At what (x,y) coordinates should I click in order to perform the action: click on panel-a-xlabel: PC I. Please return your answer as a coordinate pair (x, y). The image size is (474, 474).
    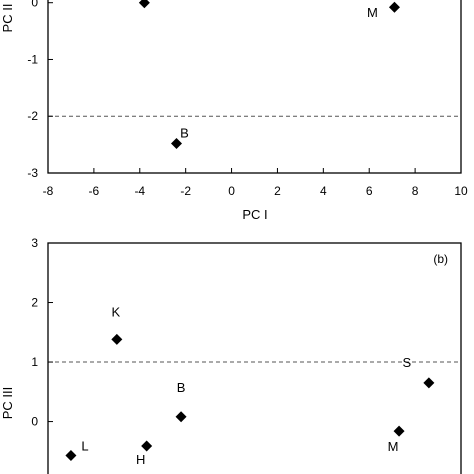
    Looking at the image, I should click on (254, 214).